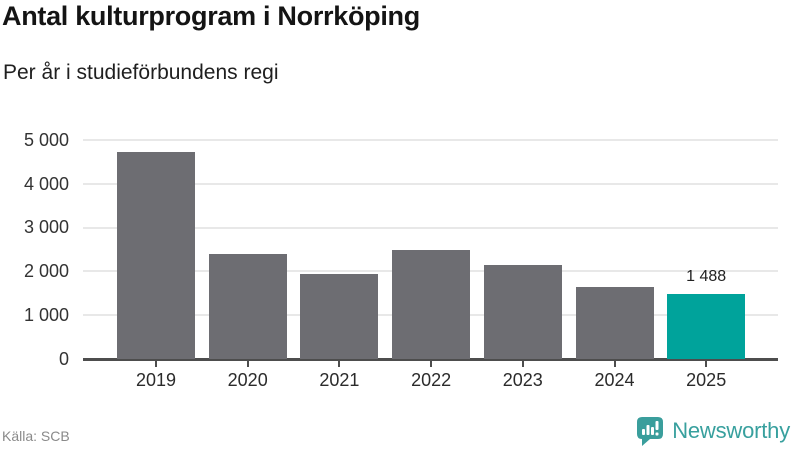 The image size is (800, 450). What do you see at coordinates (63, 358) in the screenshot?
I see `y-axis-label-0: 0` at bounding box center [63, 358].